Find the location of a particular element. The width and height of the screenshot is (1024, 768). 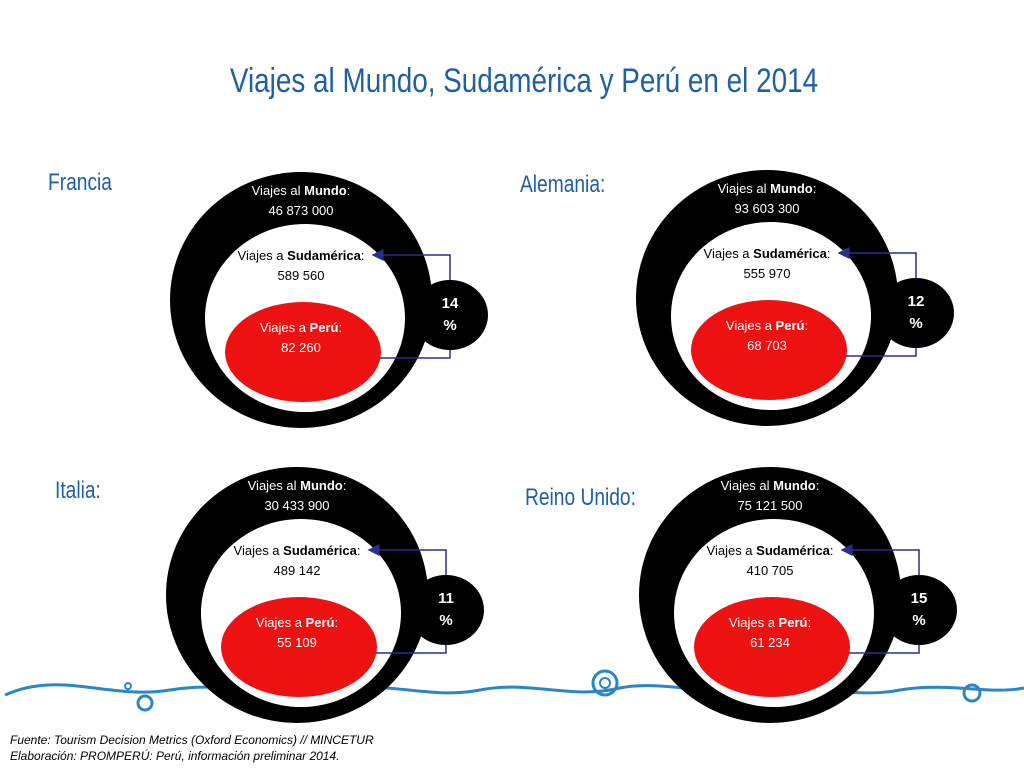

peru-value: 61 234 is located at coordinates (770, 642).